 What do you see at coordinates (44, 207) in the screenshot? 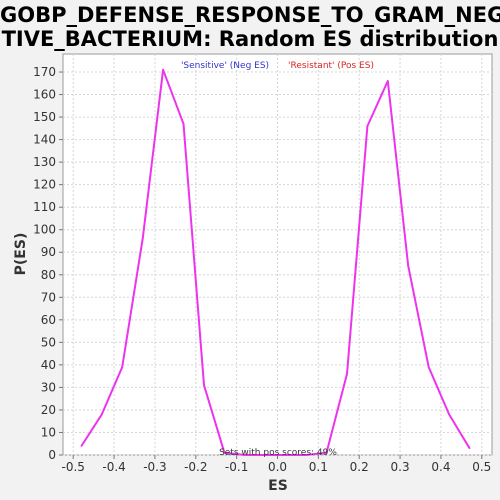
I see `y-tick-label: 110` at bounding box center [44, 207].